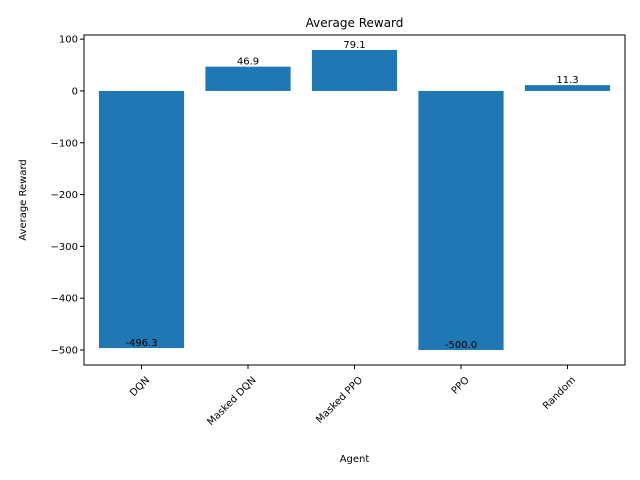 This screenshot has width=640, height=480. Describe the element at coordinates (64, 195) in the screenshot. I see `y-tick-label-3: −200` at that location.